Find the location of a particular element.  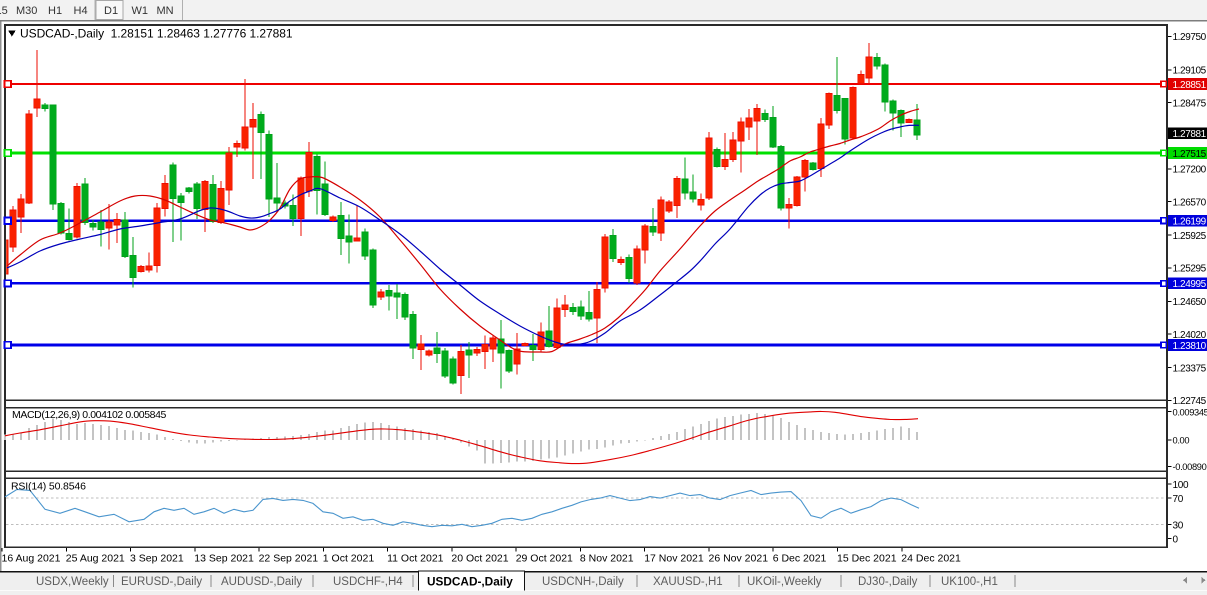

svg-text: M30 is located at coordinates (26, 11).